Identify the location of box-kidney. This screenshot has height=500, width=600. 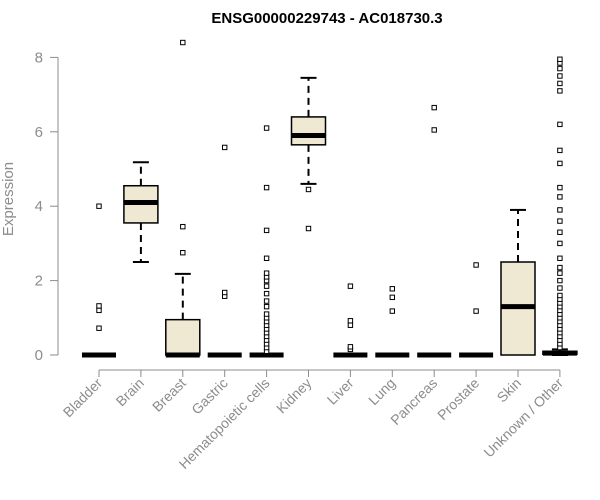
(308, 154).